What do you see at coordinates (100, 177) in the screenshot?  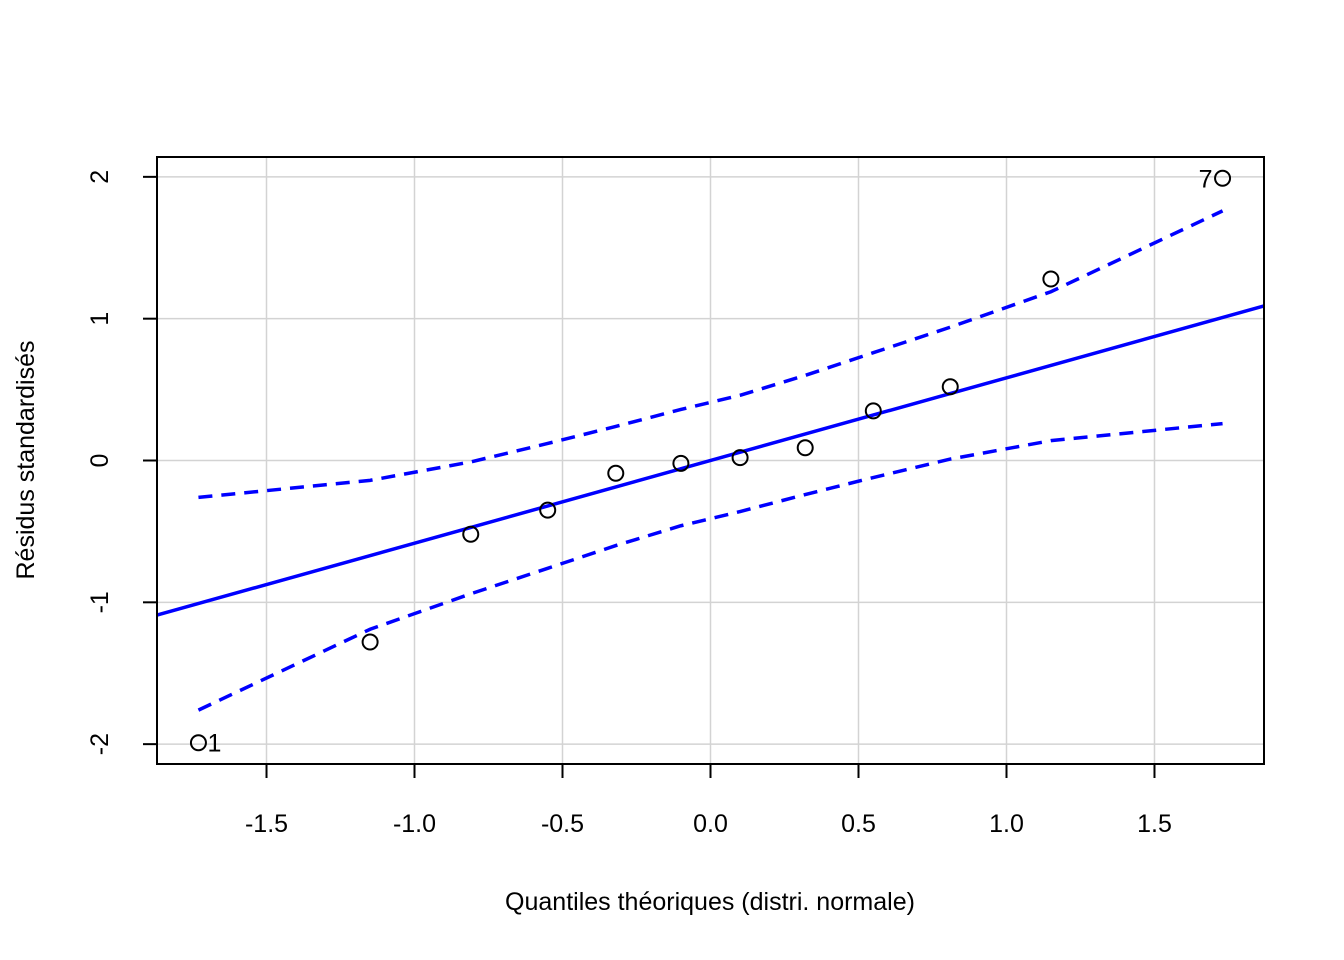 I see `y-tick-label: 2` at bounding box center [100, 177].